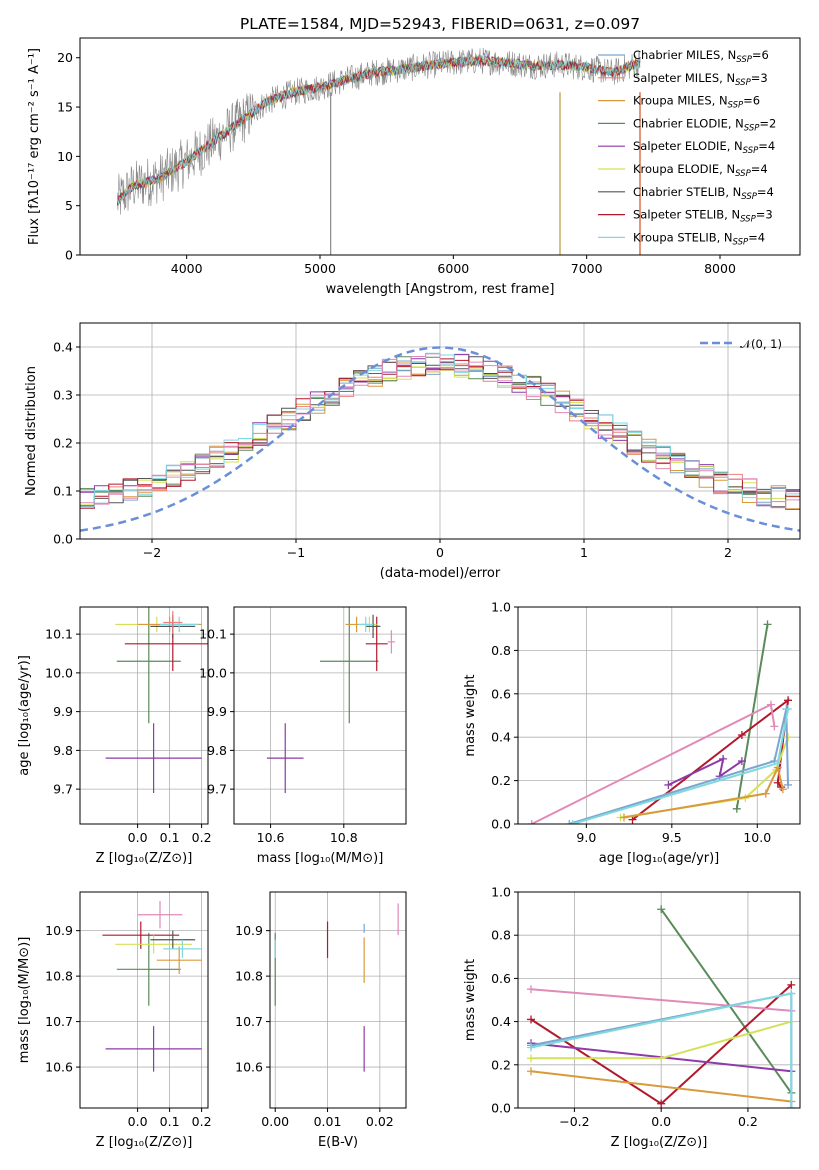  I want to click on y-tick-label: 10.9, so click(249, 930).